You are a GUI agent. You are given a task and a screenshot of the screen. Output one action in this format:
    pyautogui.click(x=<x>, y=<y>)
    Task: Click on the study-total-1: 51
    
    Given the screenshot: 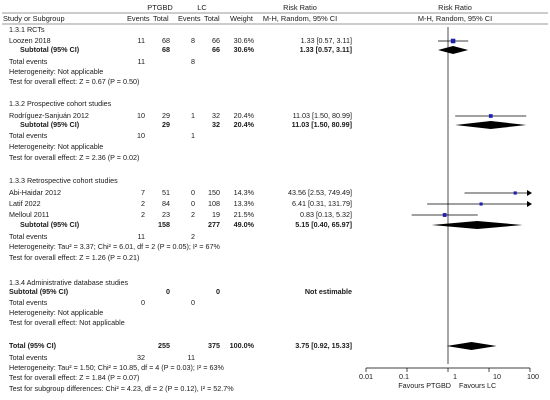 What is the action you would take?
    pyautogui.click(x=166, y=192)
    